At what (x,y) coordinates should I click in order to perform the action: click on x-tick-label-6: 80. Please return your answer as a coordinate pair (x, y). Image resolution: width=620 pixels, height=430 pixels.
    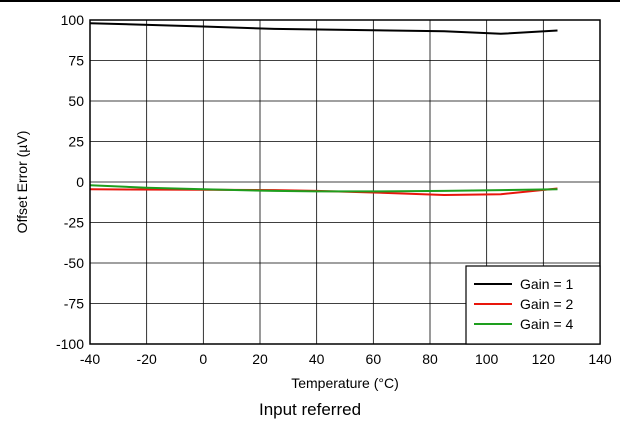
    Looking at the image, I should click on (430, 359).